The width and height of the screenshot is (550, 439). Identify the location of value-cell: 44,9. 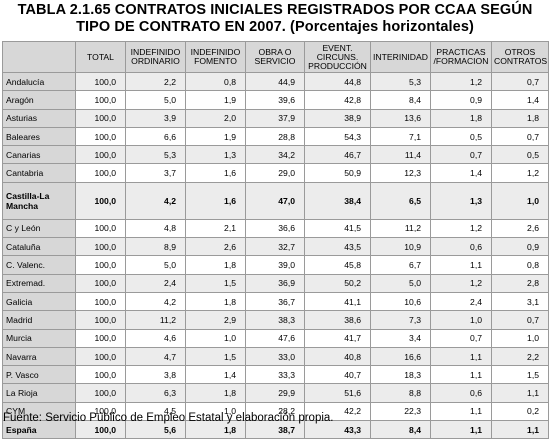
(275, 81).